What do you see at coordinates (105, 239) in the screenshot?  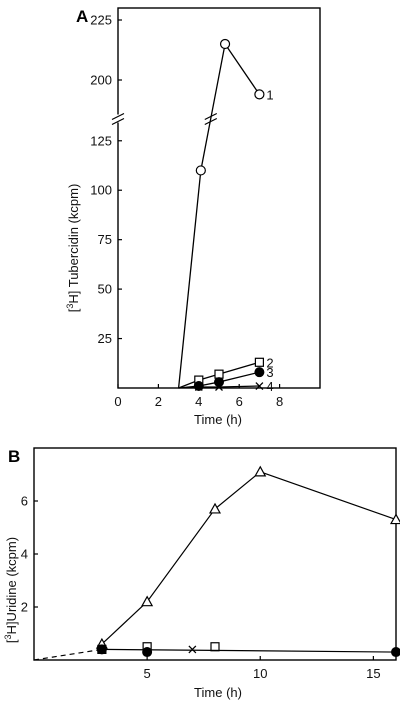 I see `panel-a-y-tick-label-2: 75` at bounding box center [105, 239].